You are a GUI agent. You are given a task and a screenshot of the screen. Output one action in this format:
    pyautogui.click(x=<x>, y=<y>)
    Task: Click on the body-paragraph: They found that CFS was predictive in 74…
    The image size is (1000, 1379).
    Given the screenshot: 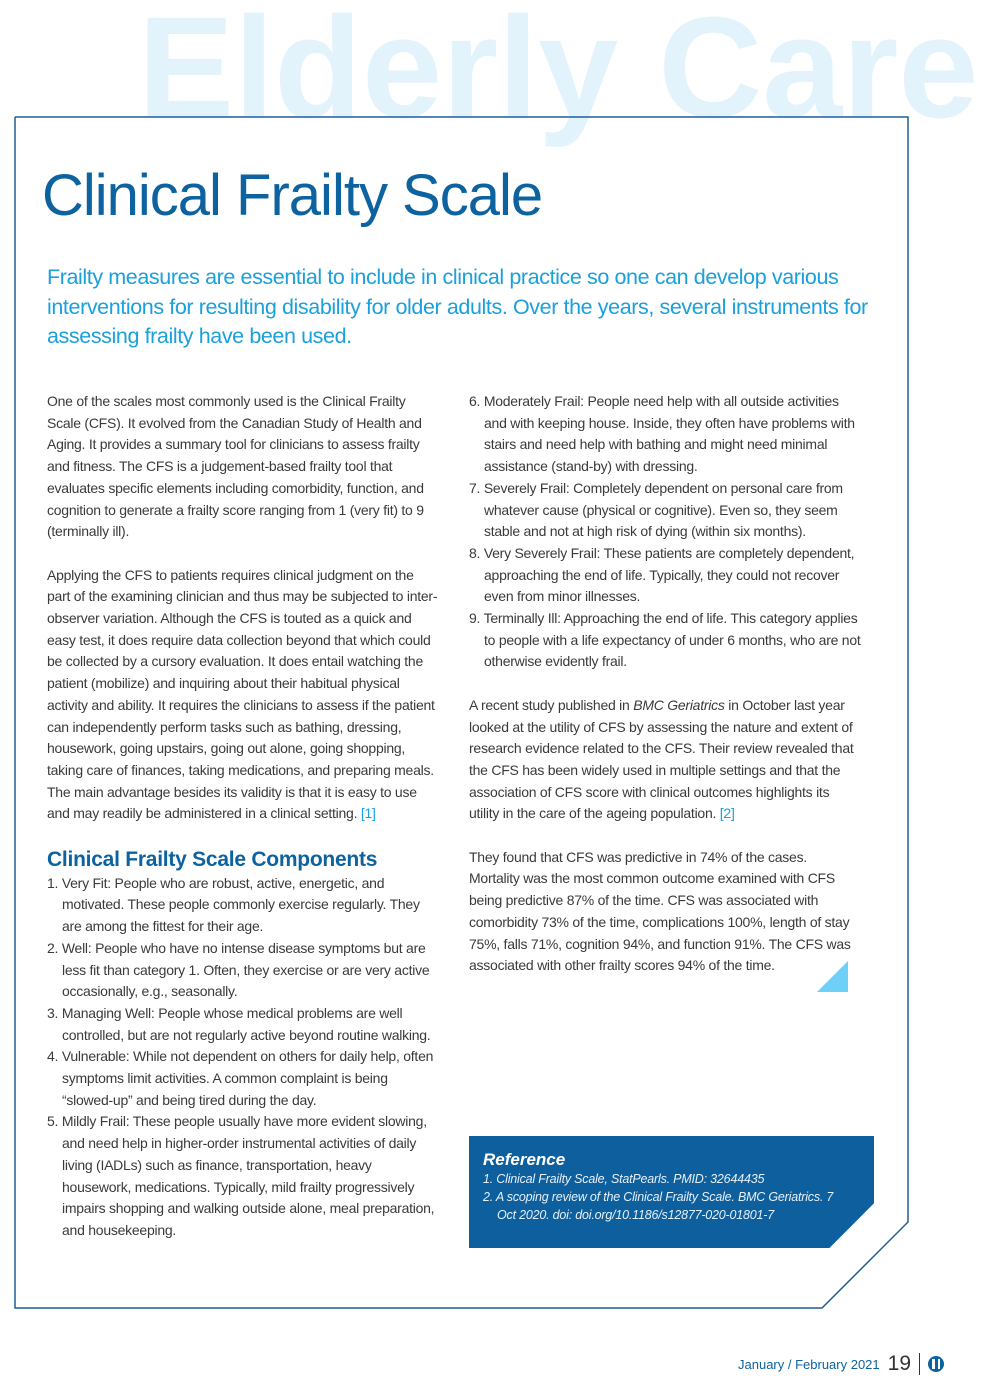 What is the action you would take?
    pyautogui.click(x=660, y=911)
    